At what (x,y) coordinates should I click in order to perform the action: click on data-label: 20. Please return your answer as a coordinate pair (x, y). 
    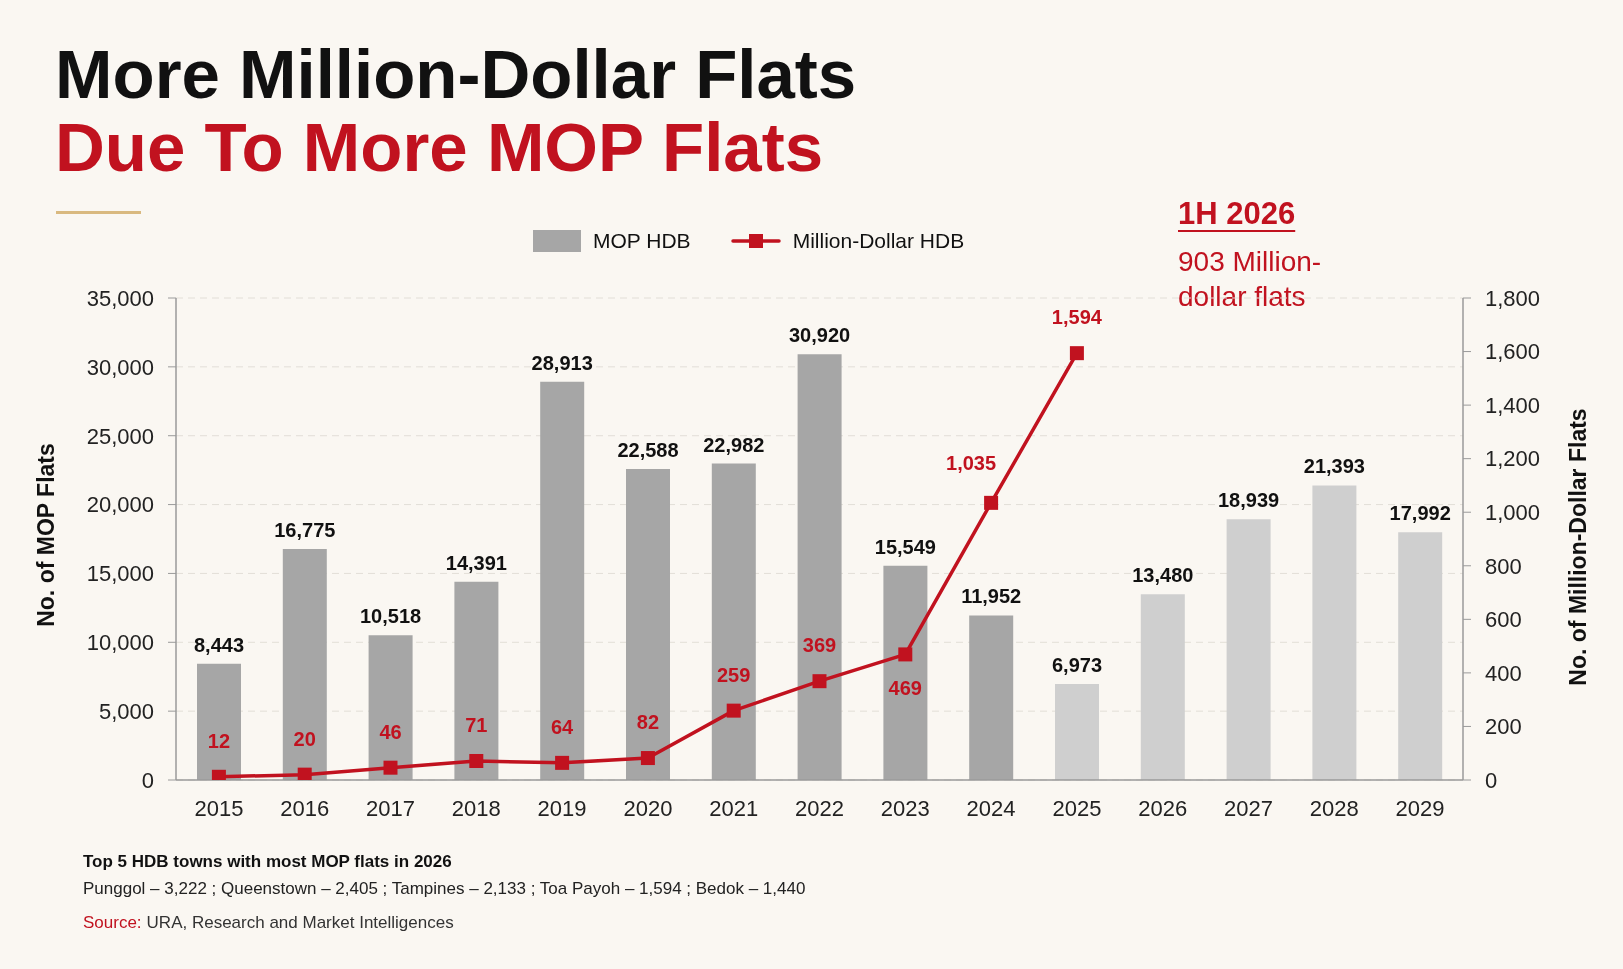
    Looking at the image, I should click on (304, 738).